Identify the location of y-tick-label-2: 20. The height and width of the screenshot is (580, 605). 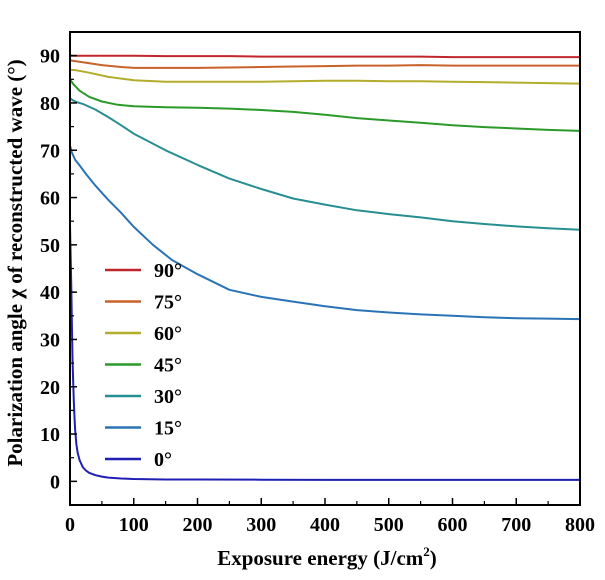
(50, 388).